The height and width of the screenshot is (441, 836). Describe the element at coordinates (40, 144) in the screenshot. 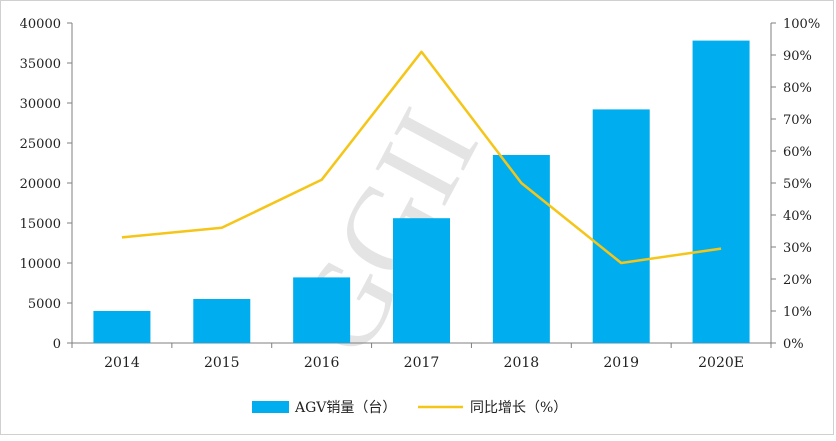

I see `left-tick-label: 25000` at that location.